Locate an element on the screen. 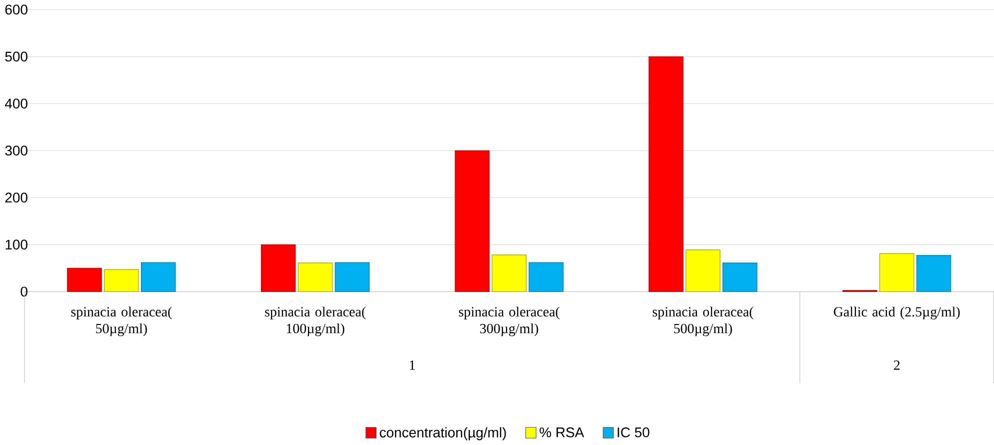 Image resolution: width=994 pixels, height=445 pixels. text: 2 is located at coordinates (897, 365).